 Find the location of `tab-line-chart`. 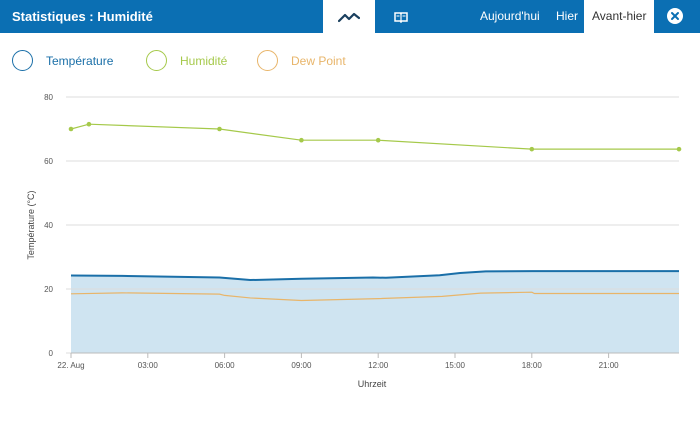

tab-line-chart is located at coordinates (349, 16).